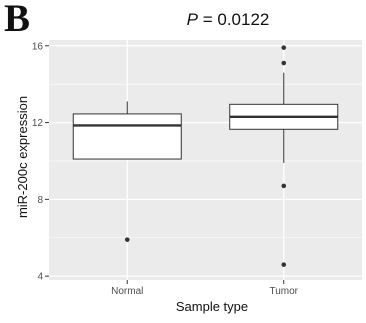 Image resolution: width=366 pixels, height=323 pixels. What do you see at coordinates (22, 157) in the screenshot?
I see `y-axis-title: miR-200c expression` at bounding box center [22, 157].